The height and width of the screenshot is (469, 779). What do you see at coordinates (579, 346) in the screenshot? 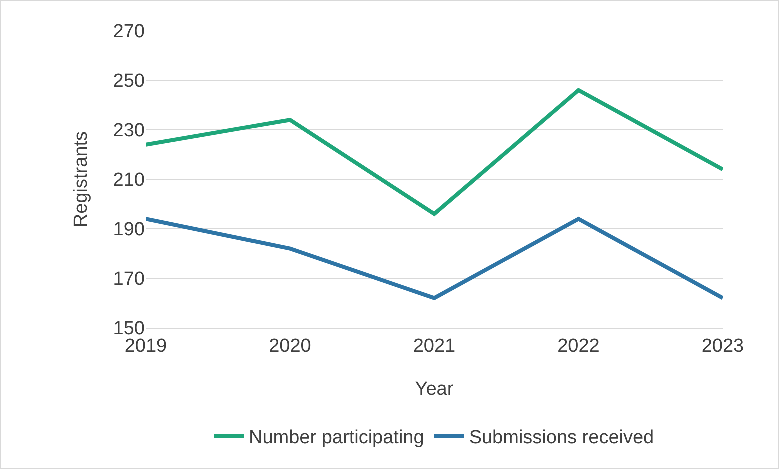
I see `x-tick-label: 2022` at bounding box center [579, 346].